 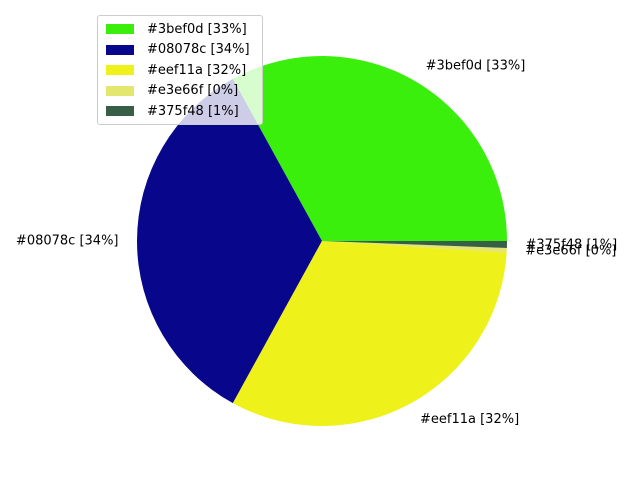 What do you see at coordinates (469, 419) in the screenshot?
I see `pie-slice-label: #eef11a [32%]` at bounding box center [469, 419].